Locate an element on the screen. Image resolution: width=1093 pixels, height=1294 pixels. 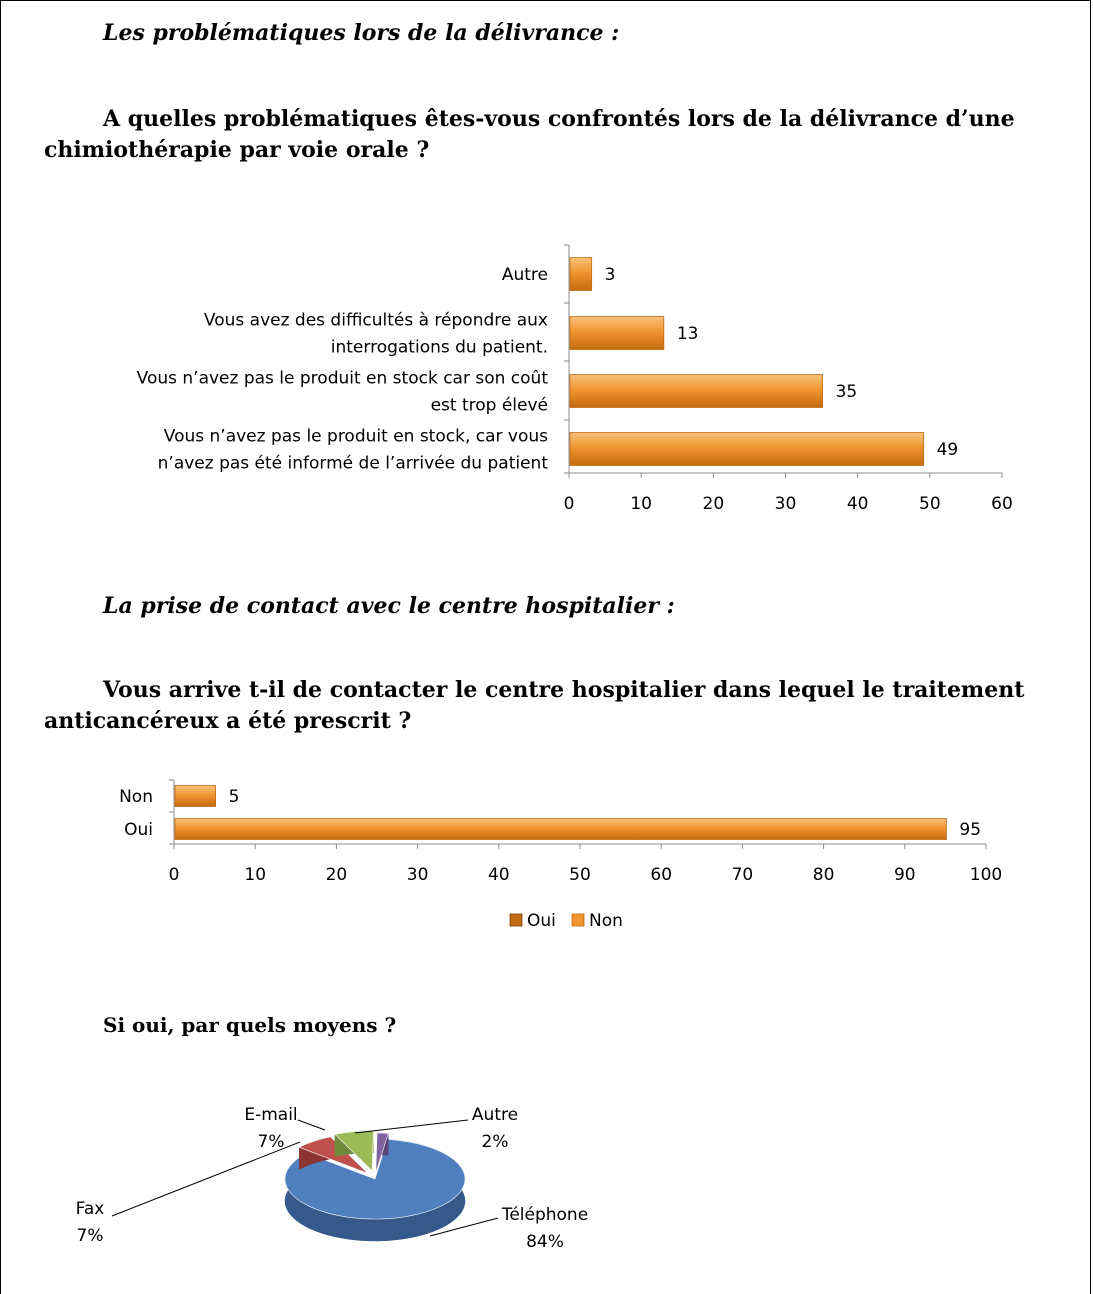
data-label: 3 is located at coordinates (610, 275).